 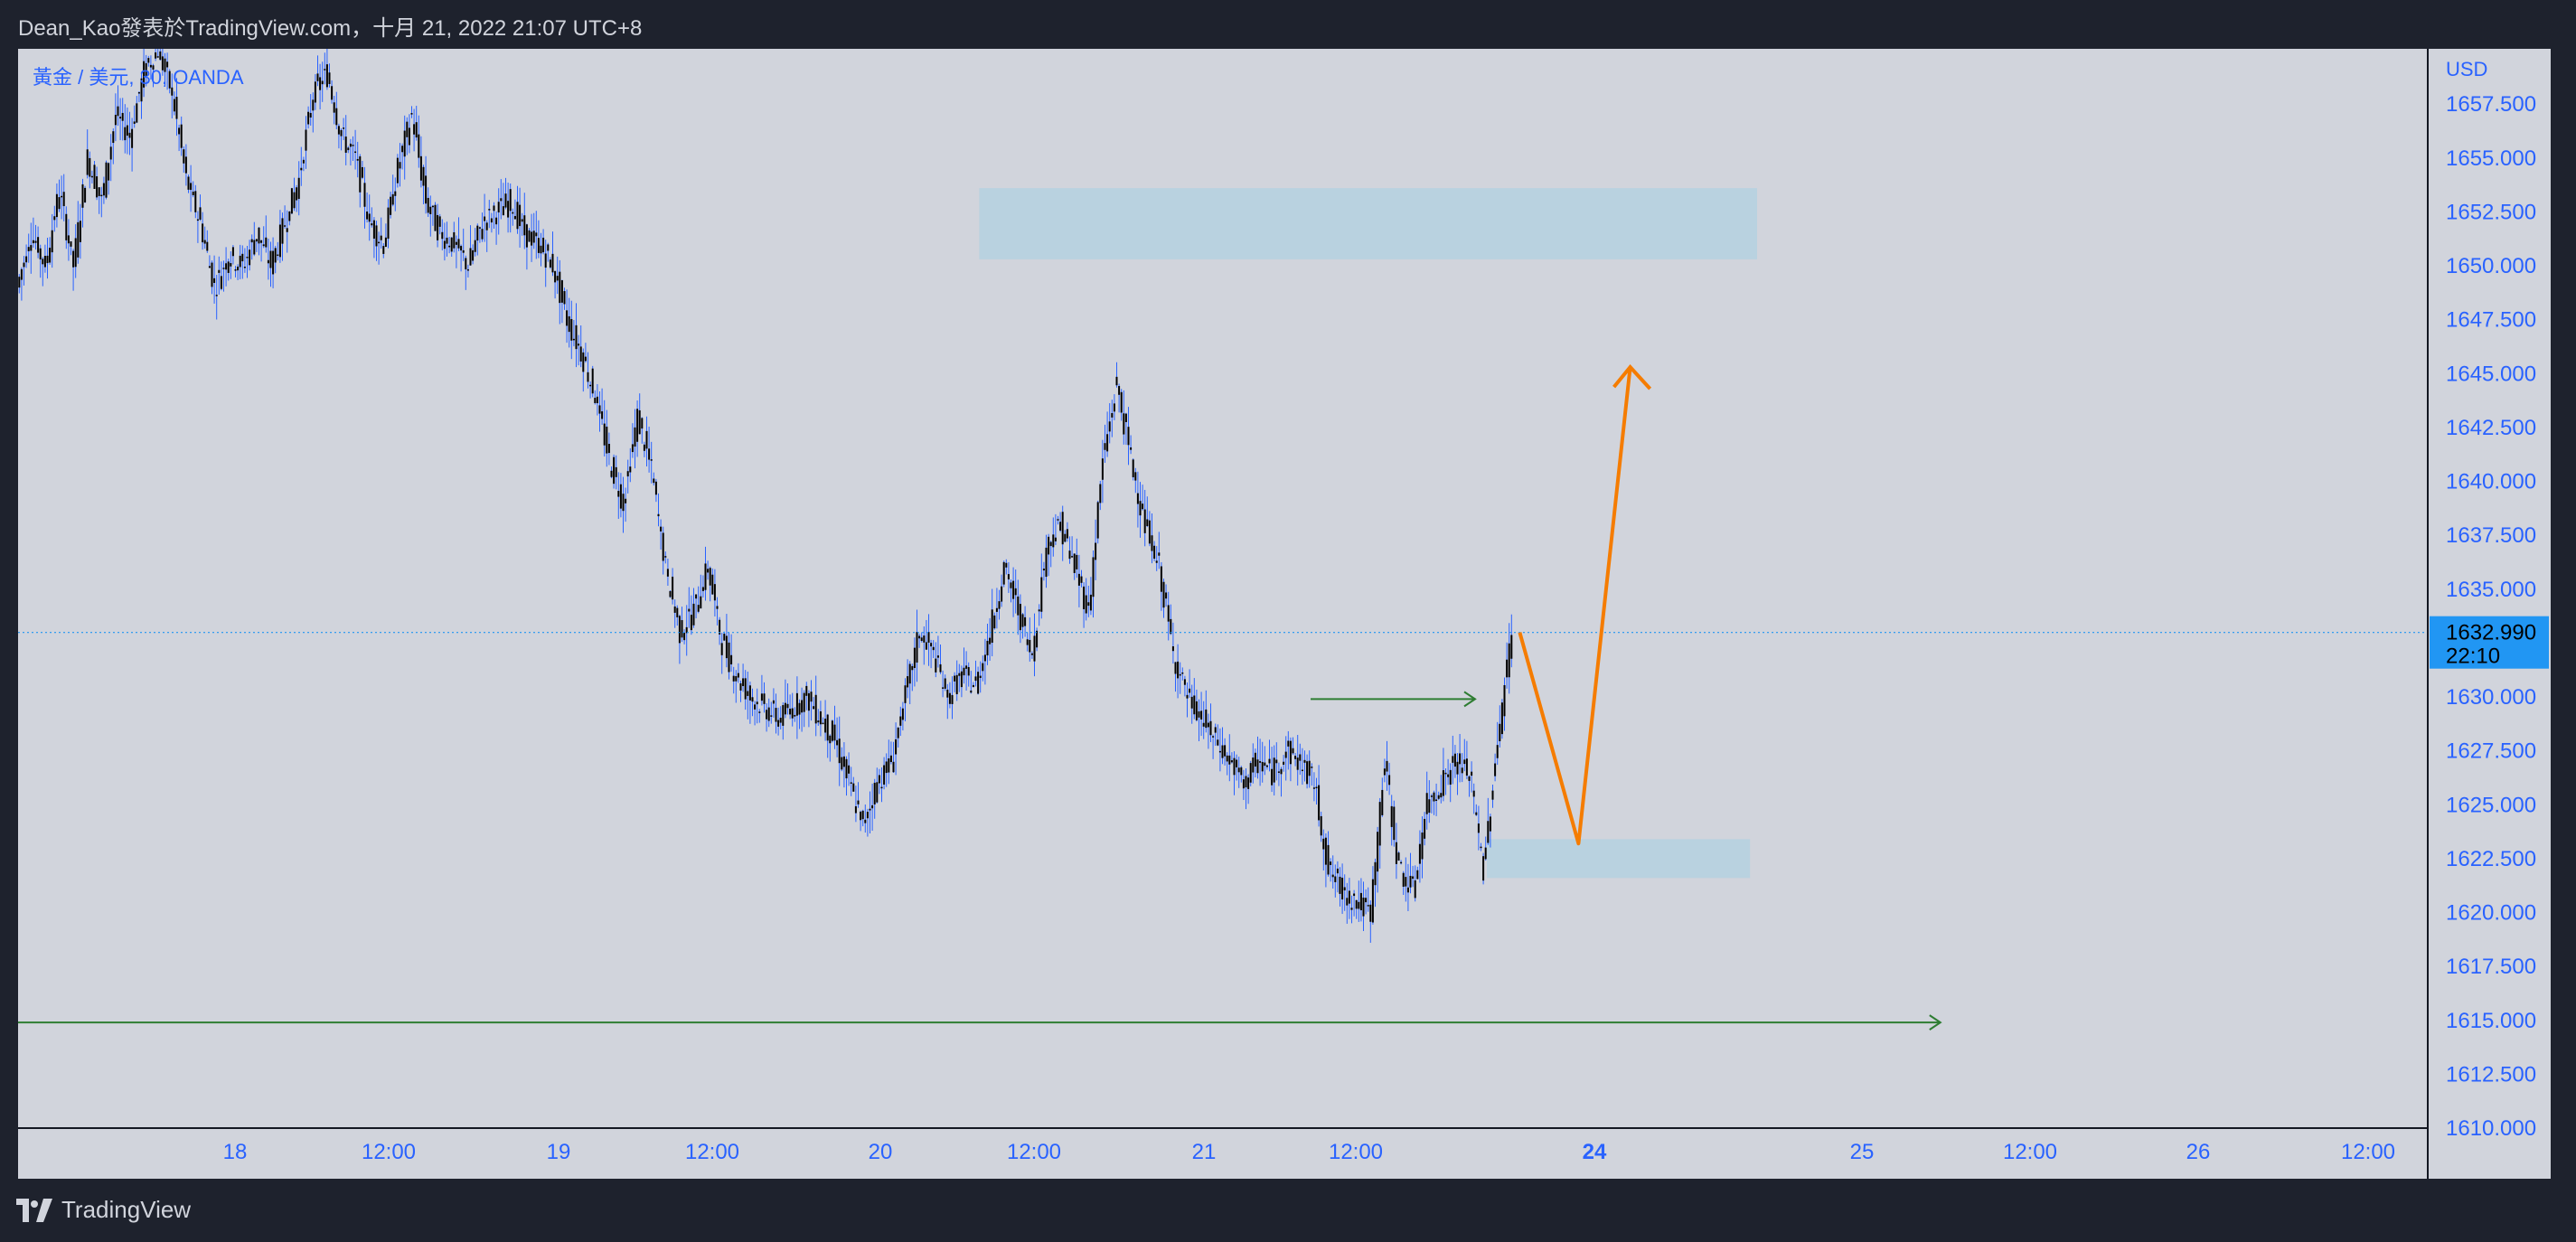 What do you see at coordinates (2491, 158) in the screenshot?
I see `y-tick-label: 1655.000` at bounding box center [2491, 158].